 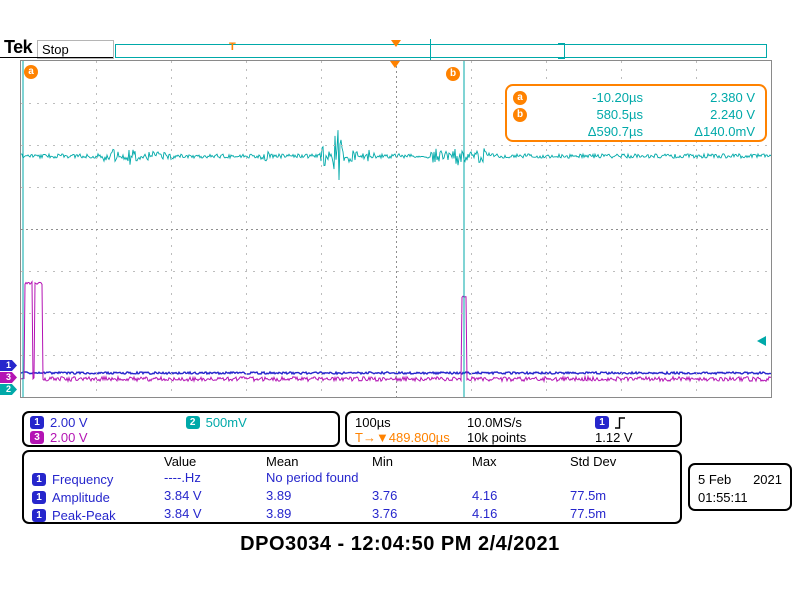 What do you see at coordinates (761, 341) in the screenshot?
I see `level-arrow-icon` at bounding box center [761, 341].